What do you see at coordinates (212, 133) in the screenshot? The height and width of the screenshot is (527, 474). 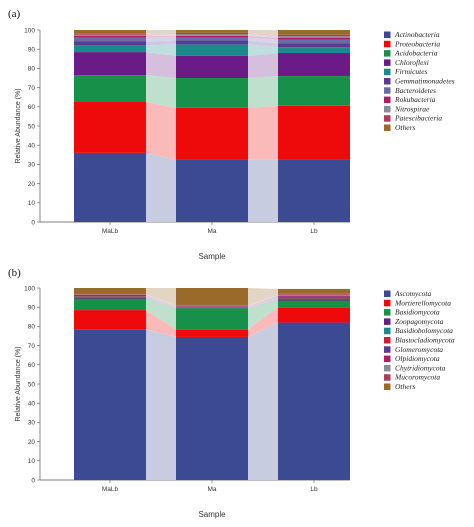 I see `bar-segment-ma-proteobacteria` at bounding box center [212, 133].